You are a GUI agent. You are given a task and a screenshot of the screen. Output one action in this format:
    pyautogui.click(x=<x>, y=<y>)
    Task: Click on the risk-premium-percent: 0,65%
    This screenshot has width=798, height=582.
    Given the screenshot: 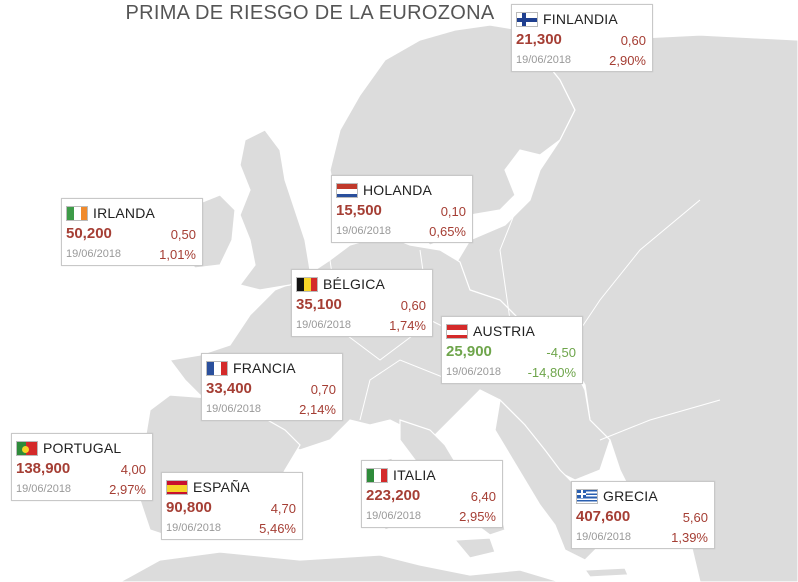 What is the action you would take?
    pyautogui.click(x=447, y=231)
    